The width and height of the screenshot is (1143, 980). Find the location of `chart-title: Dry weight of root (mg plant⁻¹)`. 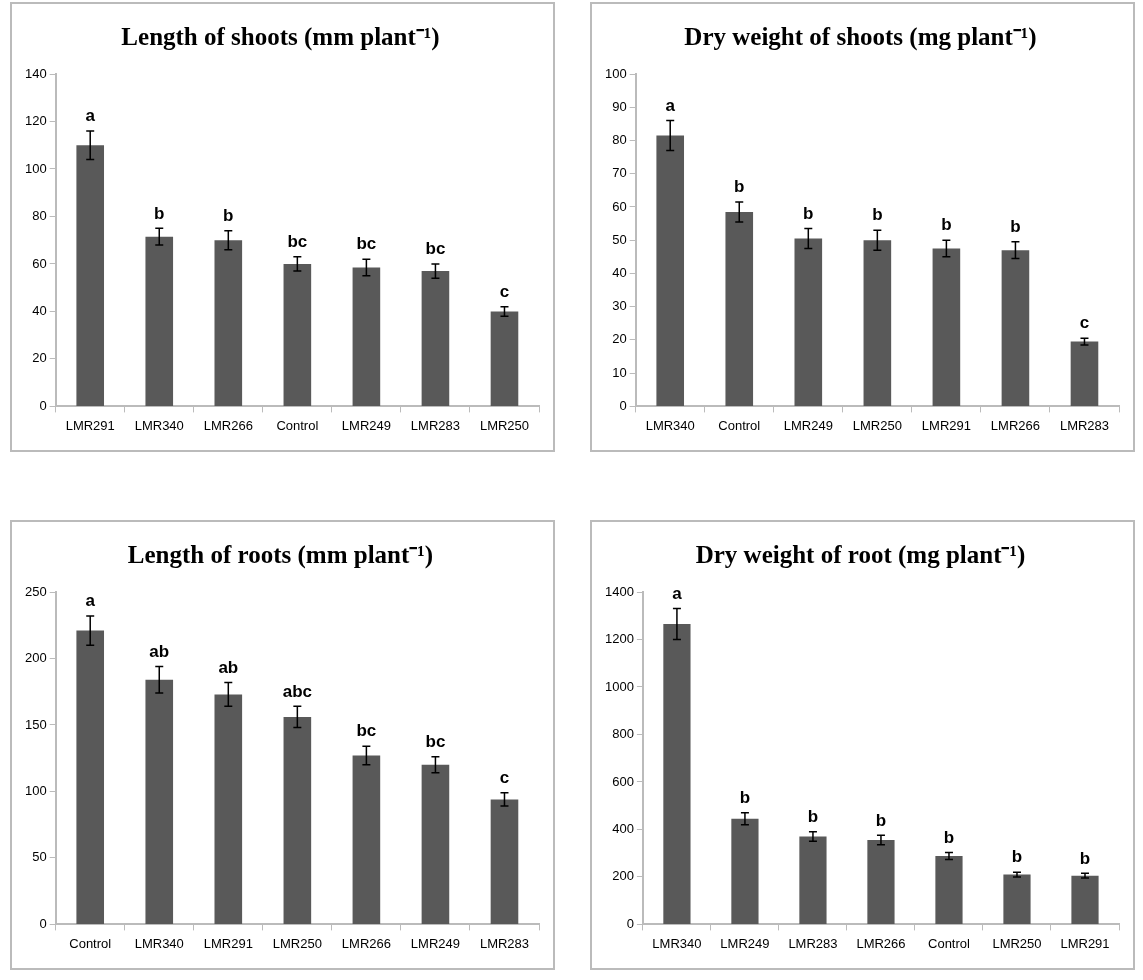

chart-title: Dry weight of root (mg plant⁻¹) is located at coordinates (860, 555).